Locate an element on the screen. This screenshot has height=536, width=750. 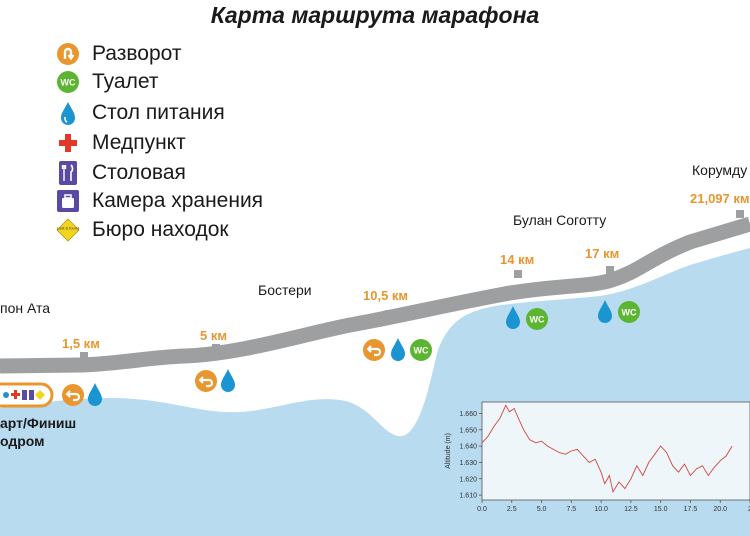
chart-y-tick-label: 1.620 is located at coordinates (468, 479).